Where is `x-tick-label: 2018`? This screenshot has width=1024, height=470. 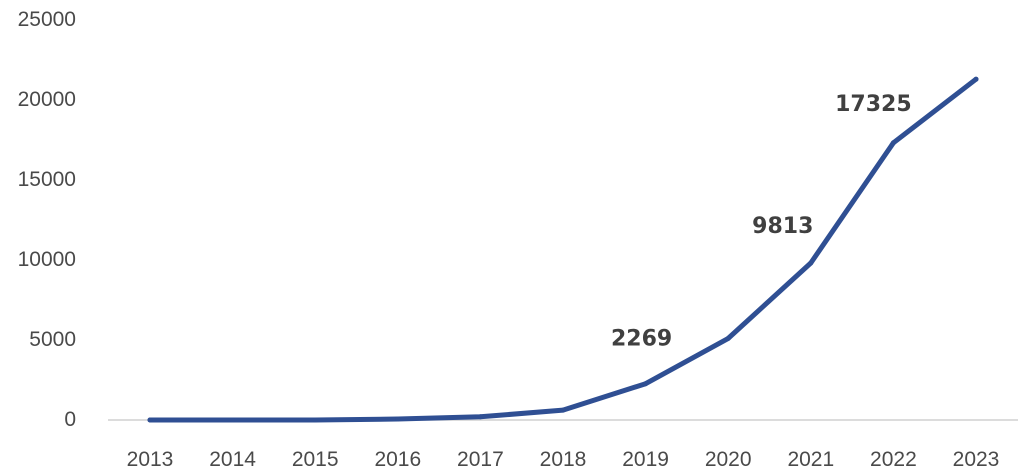
x-tick-label: 2018 is located at coordinates (563, 459).